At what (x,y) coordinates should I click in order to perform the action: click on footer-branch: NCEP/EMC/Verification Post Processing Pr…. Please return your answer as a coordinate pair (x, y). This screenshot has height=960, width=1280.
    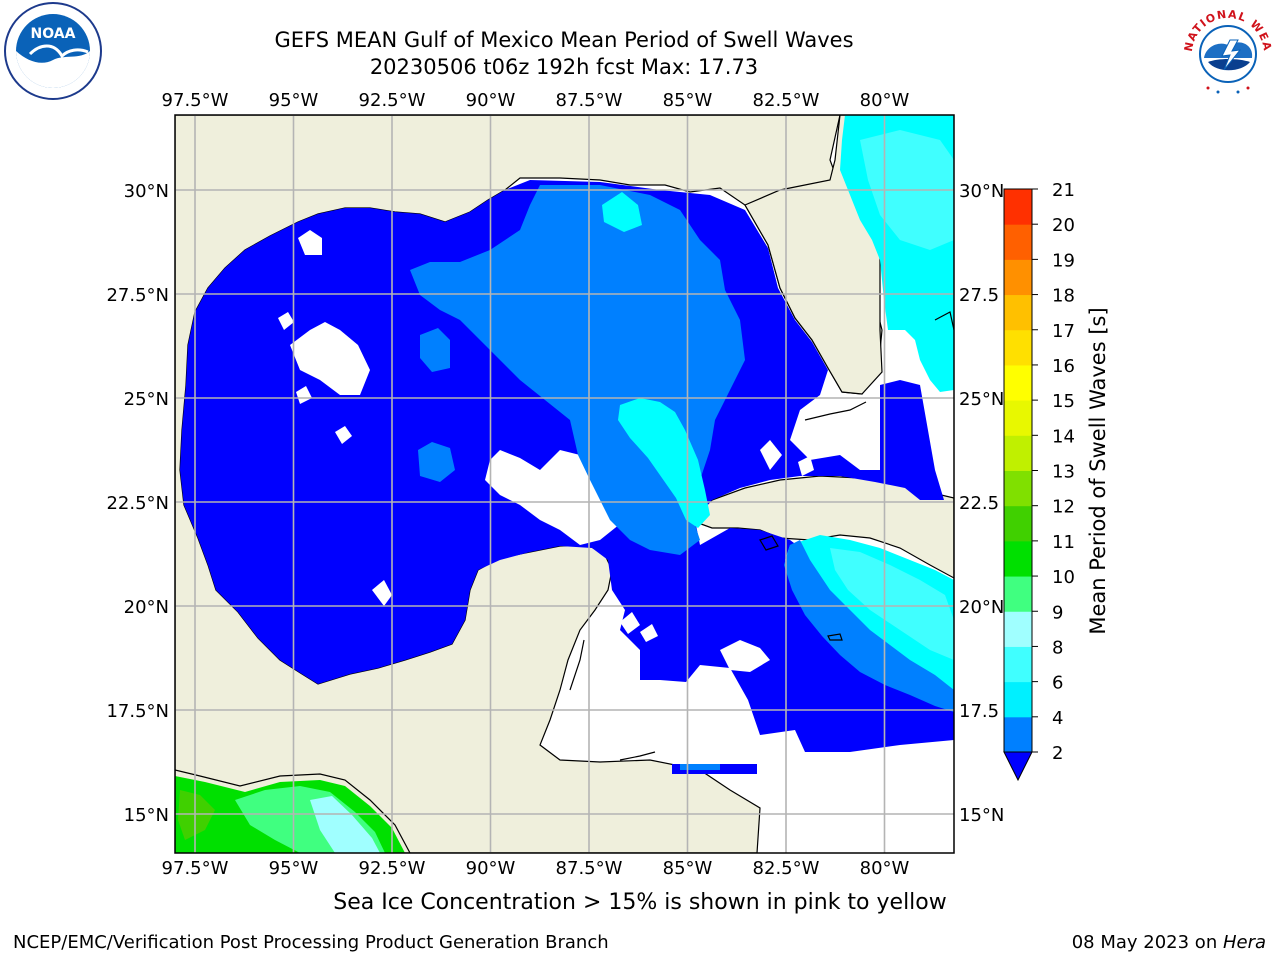
    Looking at the image, I should click on (311, 942).